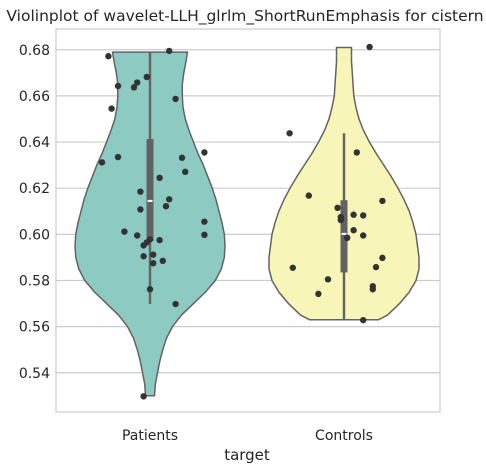 This screenshot has height=473, width=486. I want to click on y-tick-label: 0.56, so click(34, 328).